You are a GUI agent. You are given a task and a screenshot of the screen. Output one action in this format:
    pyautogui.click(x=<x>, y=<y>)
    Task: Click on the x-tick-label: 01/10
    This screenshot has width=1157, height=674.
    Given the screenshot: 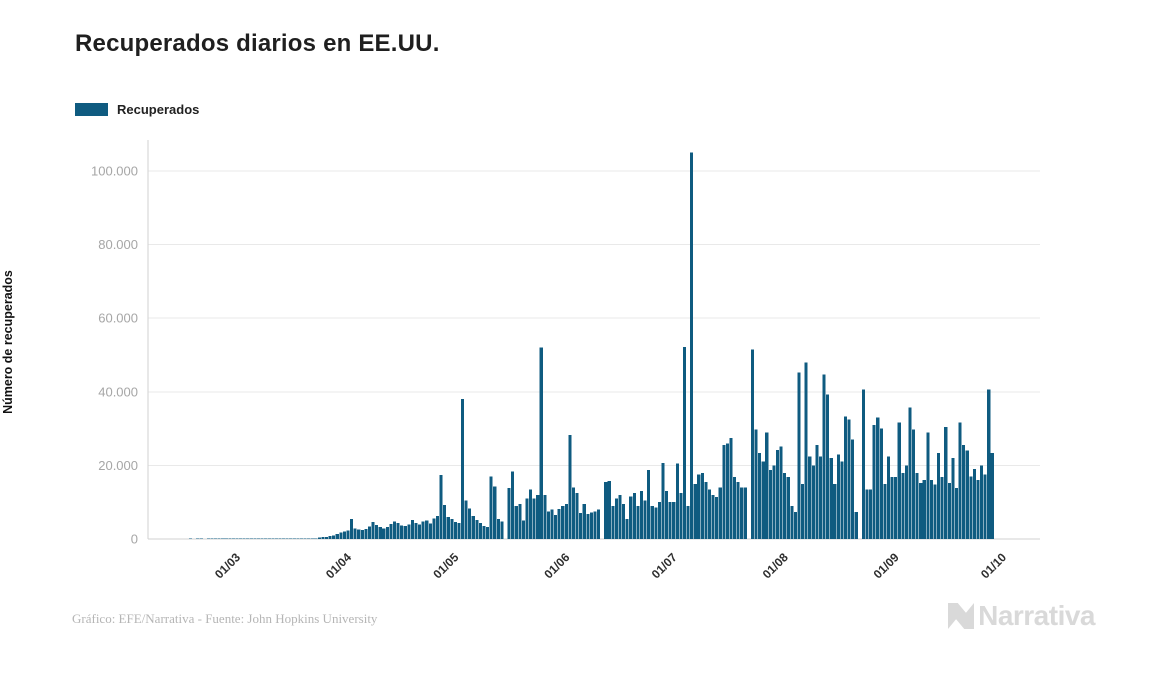 What is the action you would take?
    pyautogui.click(x=993, y=565)
    